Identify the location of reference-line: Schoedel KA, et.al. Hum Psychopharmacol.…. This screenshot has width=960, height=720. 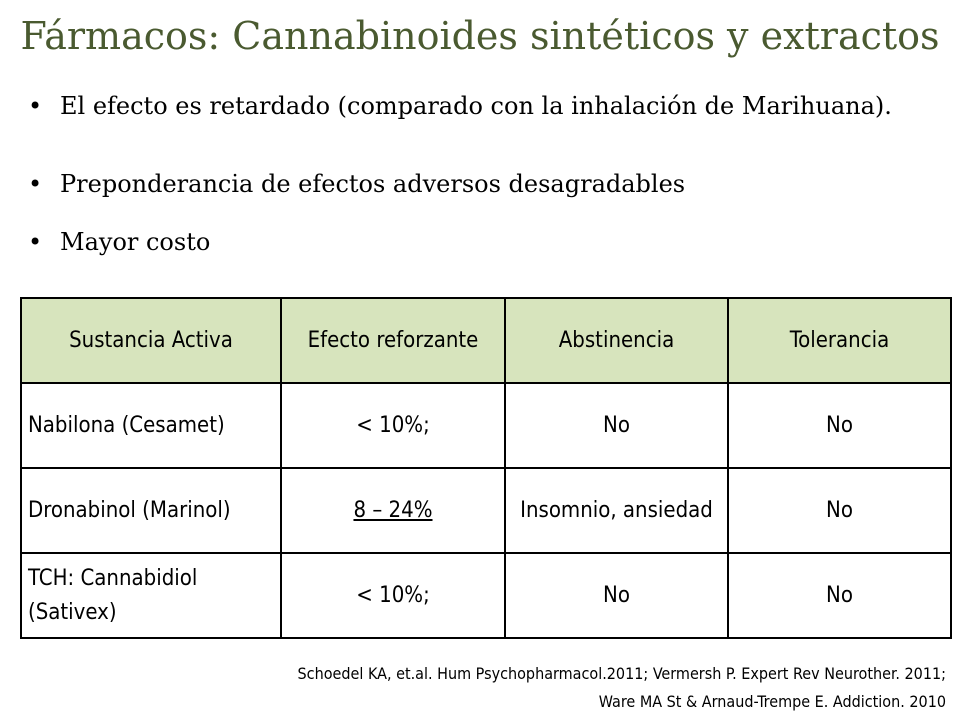
(621, 673).